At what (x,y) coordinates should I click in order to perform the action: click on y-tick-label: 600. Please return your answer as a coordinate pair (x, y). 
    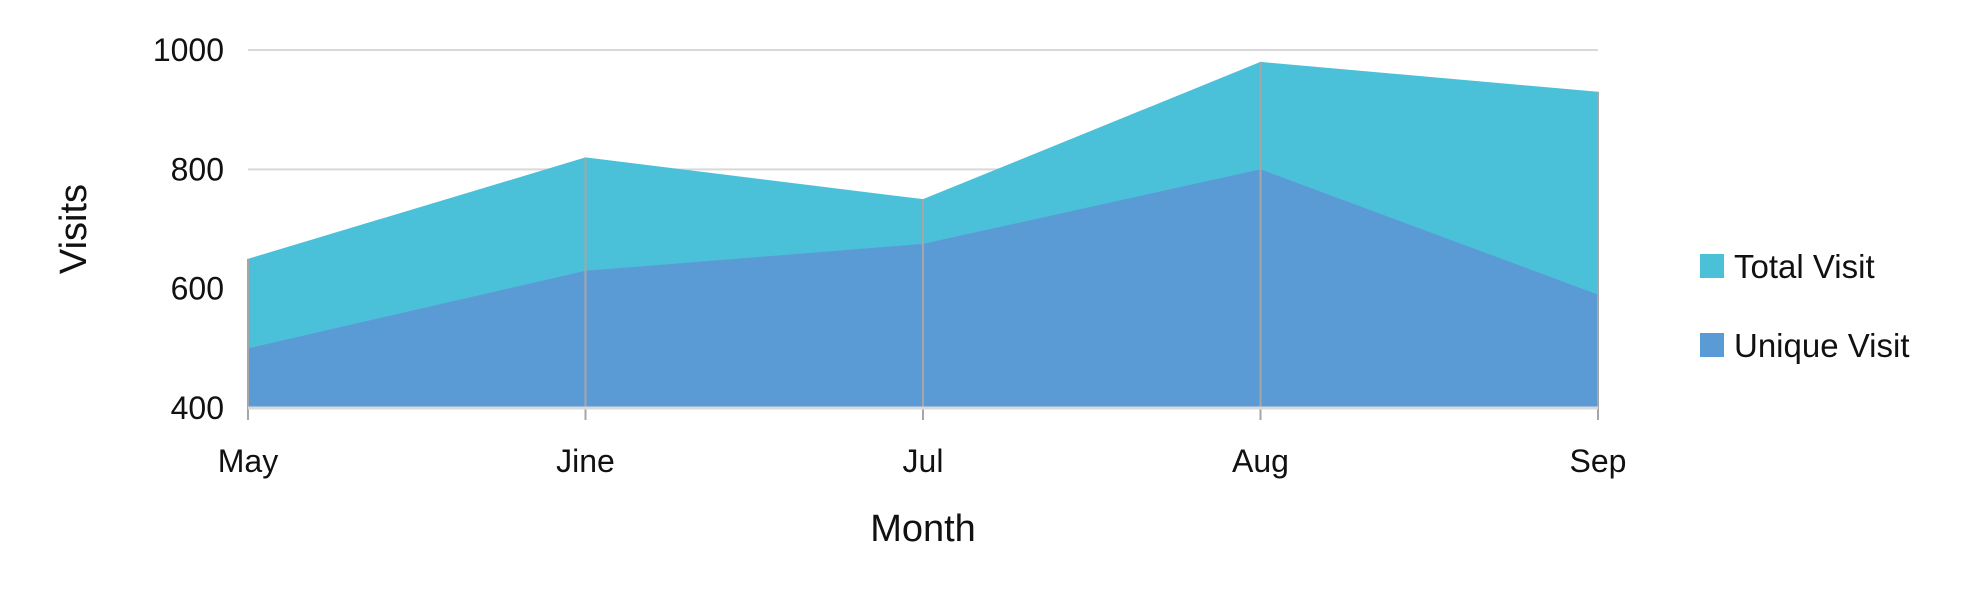
    Looking at the image, I should click on (197, 289).